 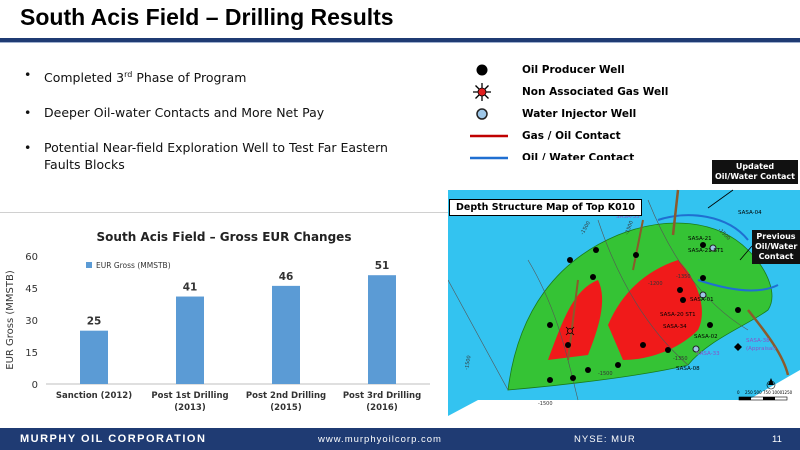 I want to click on footer-company: MURPHY OIL CORPORATION, so click(x=113, y=439).